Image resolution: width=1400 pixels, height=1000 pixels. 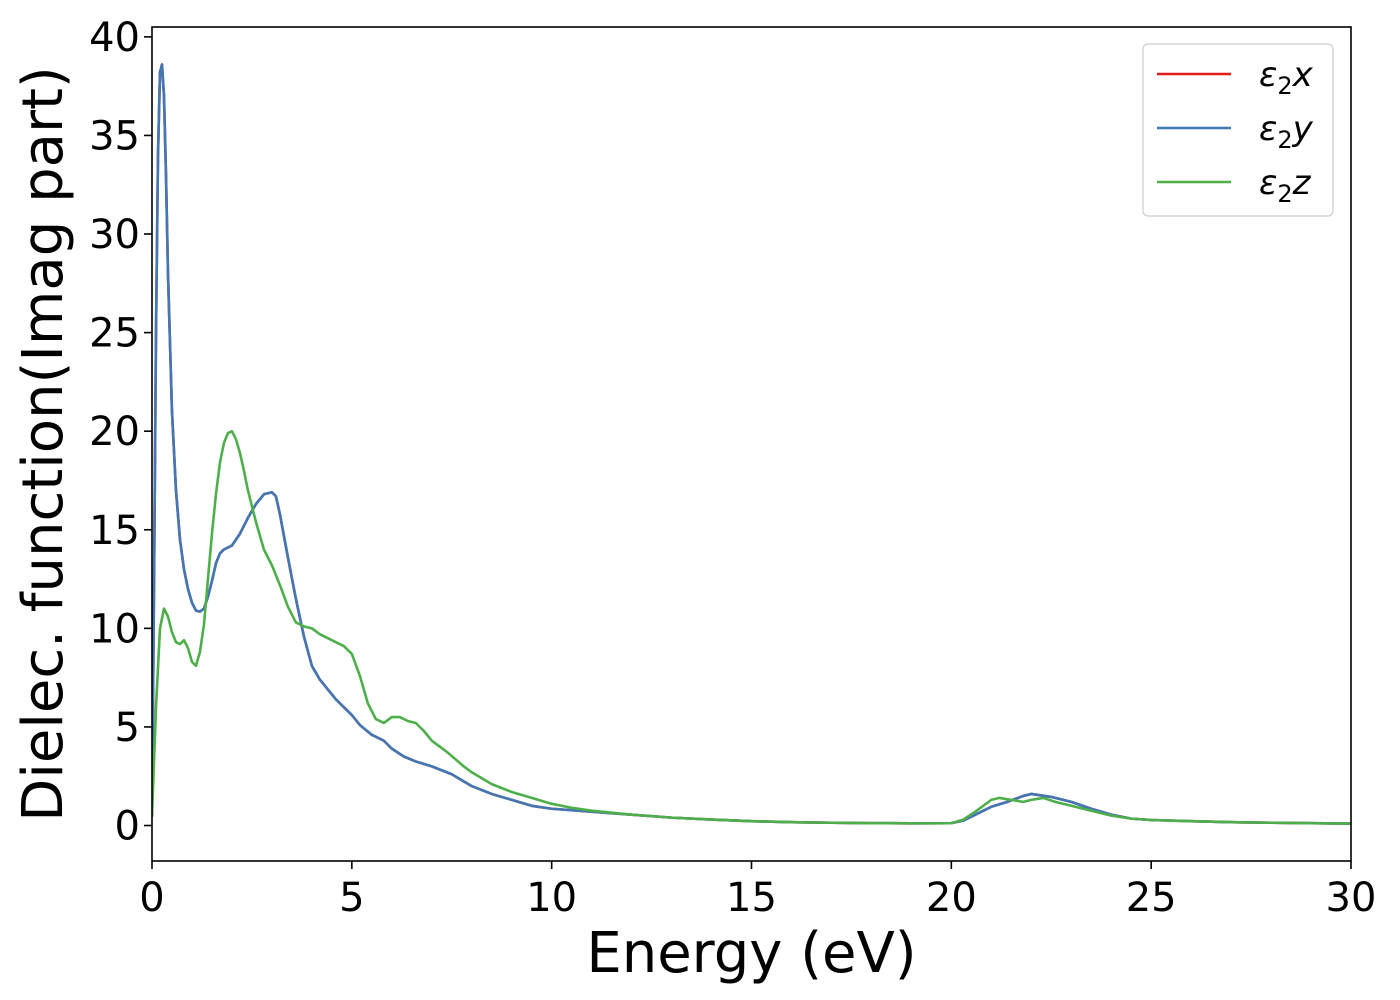 What do you see at coordinates (1351, 898) in the screenshot?
I see `x-tick-label: 30` at bounding box center [1351, 898].